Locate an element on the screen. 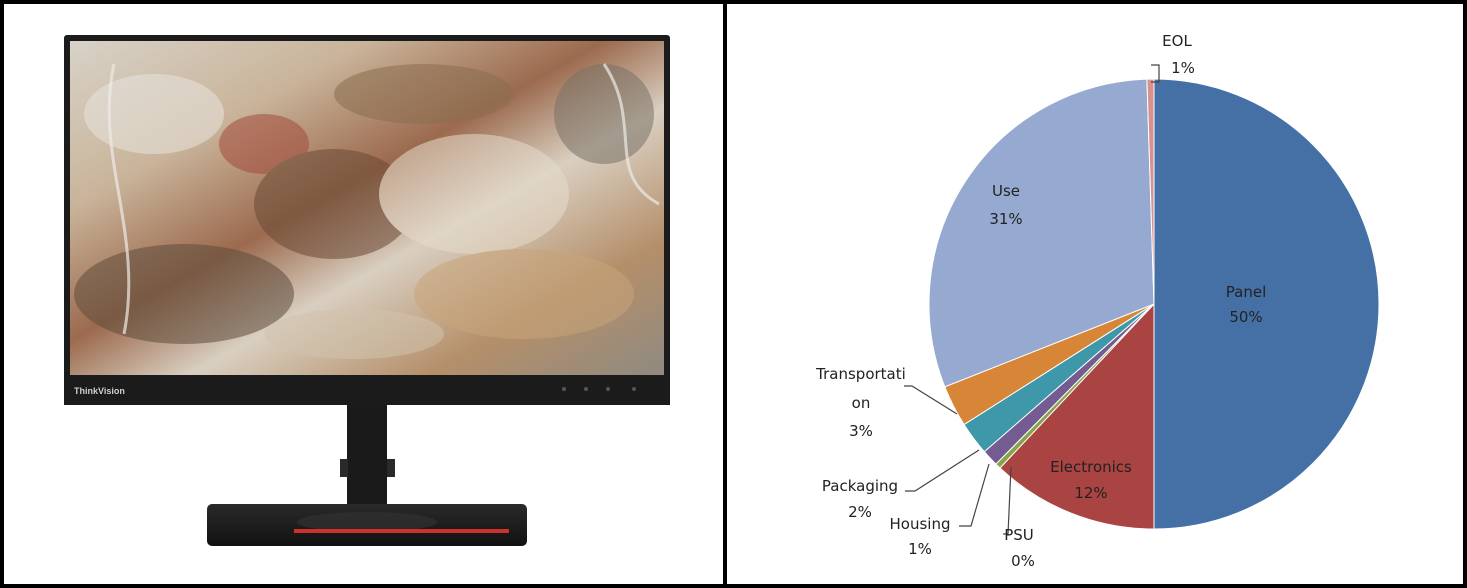 Image resolution: width=1467 pixels, height=588 pixels. label-transportation-line1: Transportati is located at coordinates (860, 374).